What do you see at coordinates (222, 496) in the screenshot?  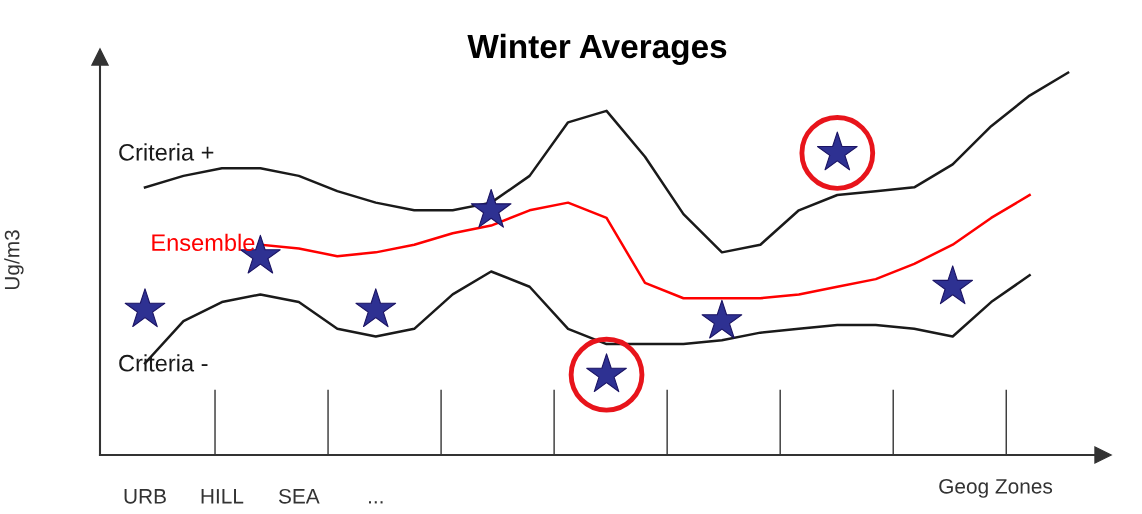 I see `x-tick-label: HILL` at bounding box center [222, 496].